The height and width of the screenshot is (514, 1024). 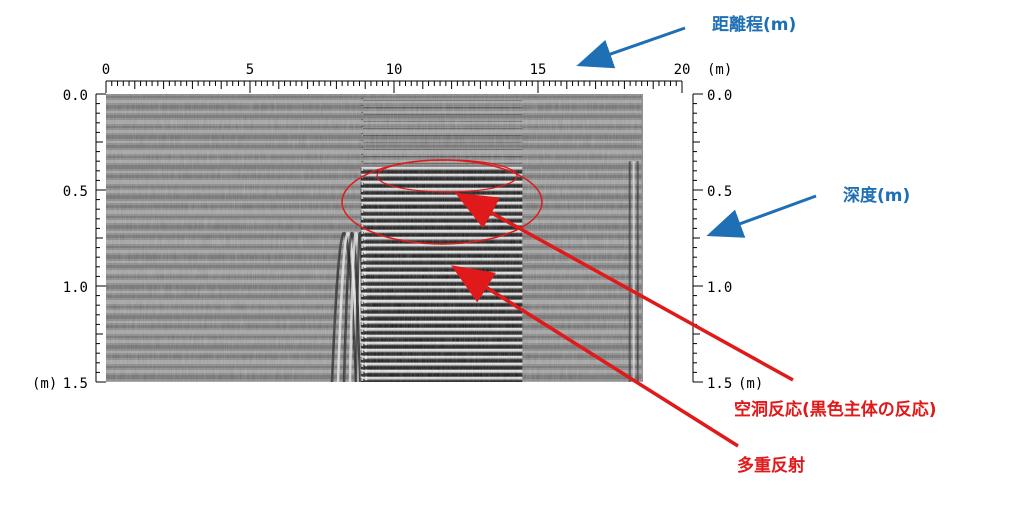 What do you see at coordinates (682, 70) in the screenshot?
I see `distance-tick-label: 20` at bounding box center [682, 70].